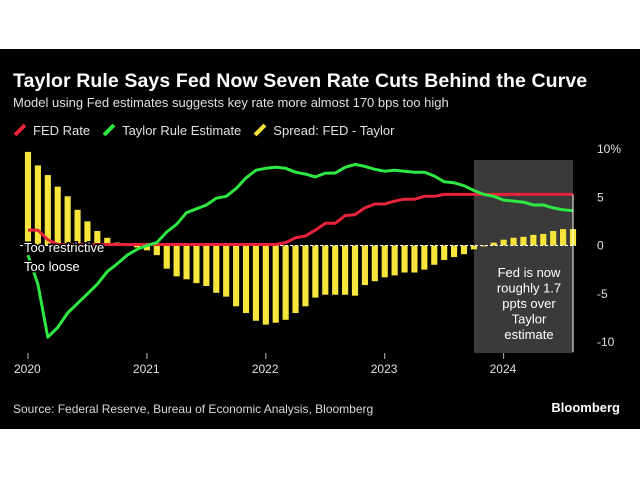 The height and width of the screenshot is (480, 640). Describe the element at coordinates (384, 369) in the screenshot. I see `x-tick-label: 2023` at that location.